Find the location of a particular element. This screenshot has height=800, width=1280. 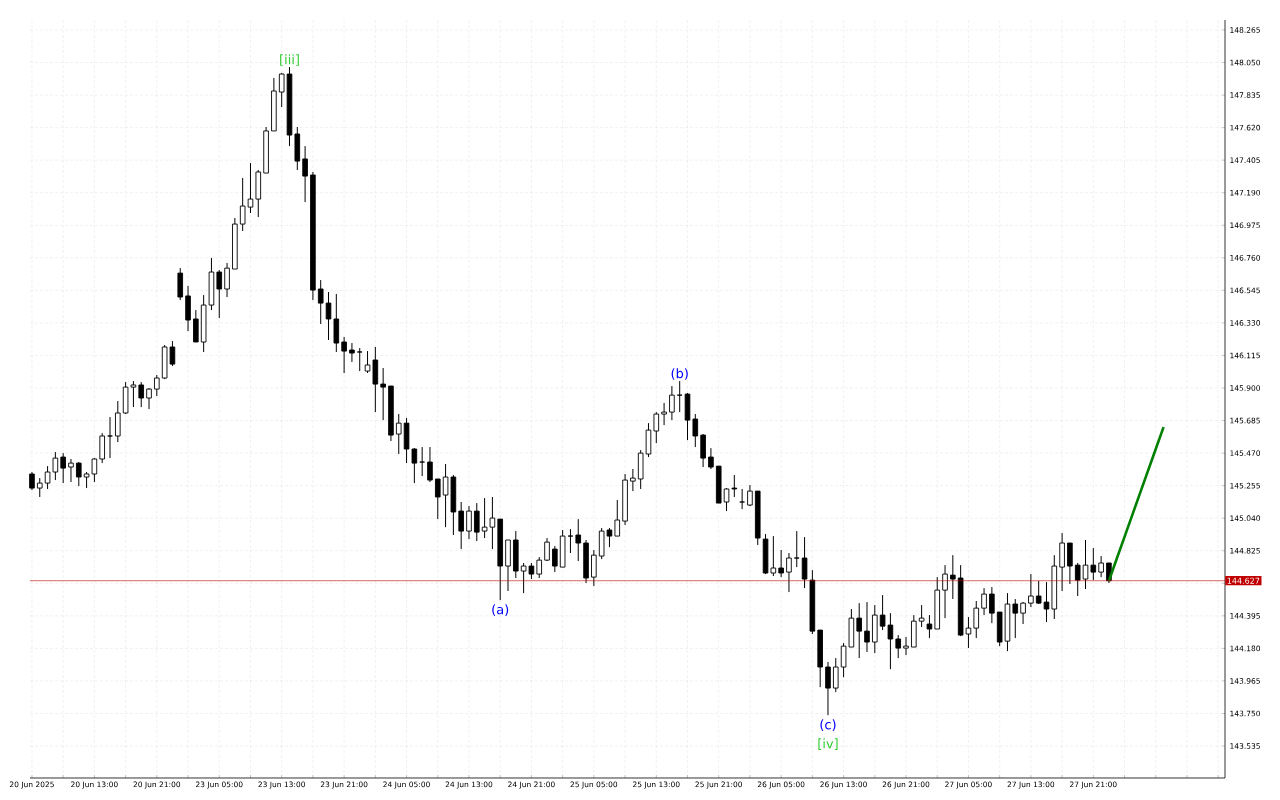

ref-line-label: 144.627 is located at coordinates (1243, 580).